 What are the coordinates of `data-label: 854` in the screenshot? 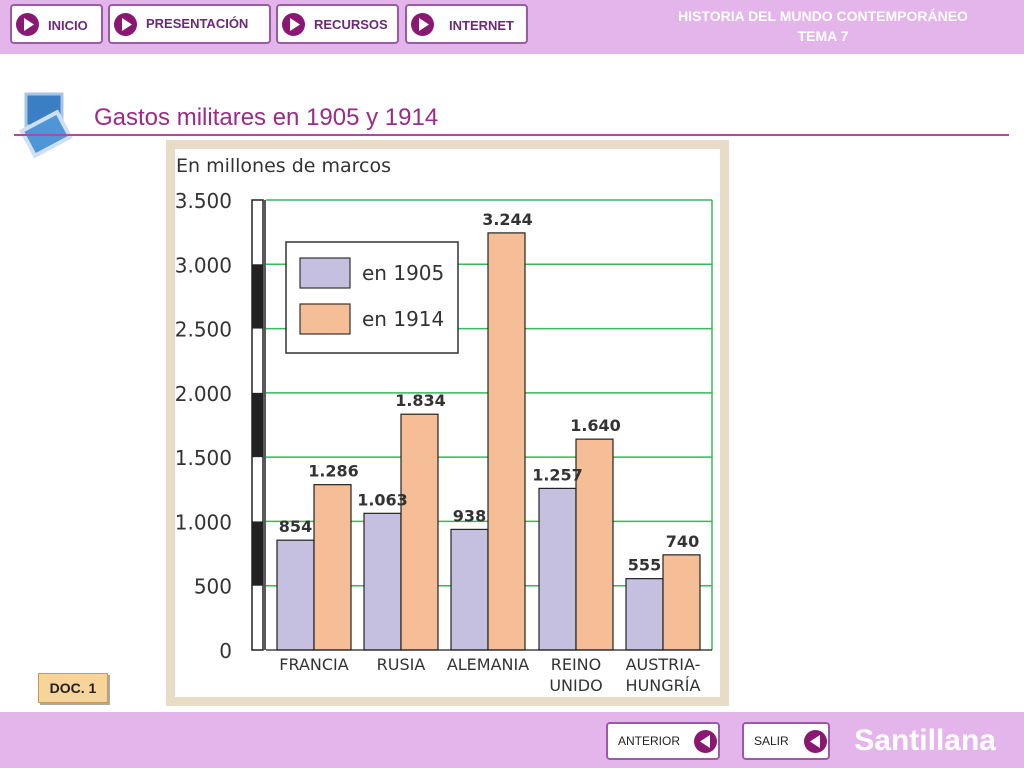 It's located at (295, 526).